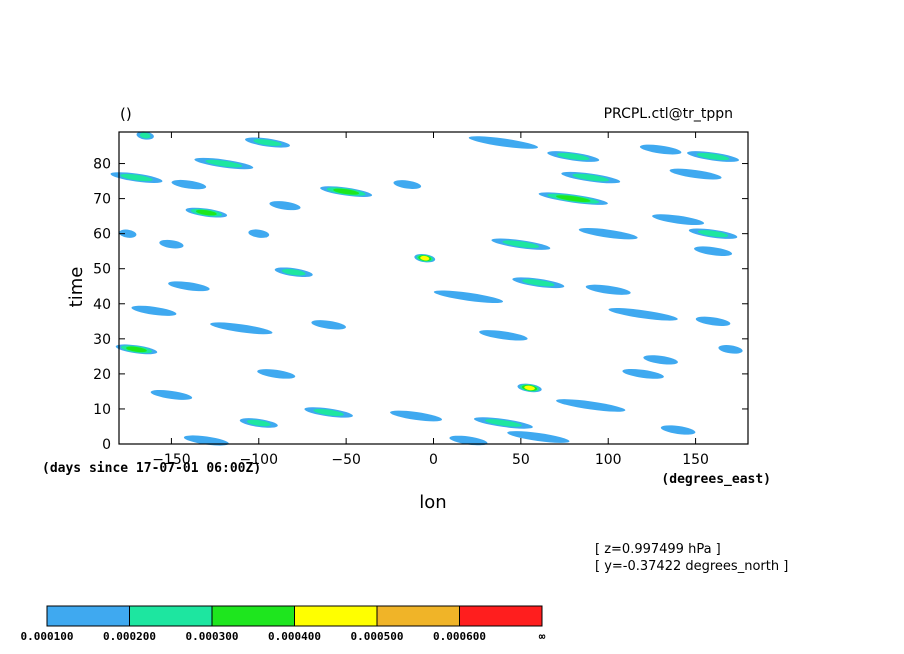 This screenshot has height=654, width=904. Describe the element at coordinates (346, 460) in the screenshot. I see `x-tick-label: −50` at that location.